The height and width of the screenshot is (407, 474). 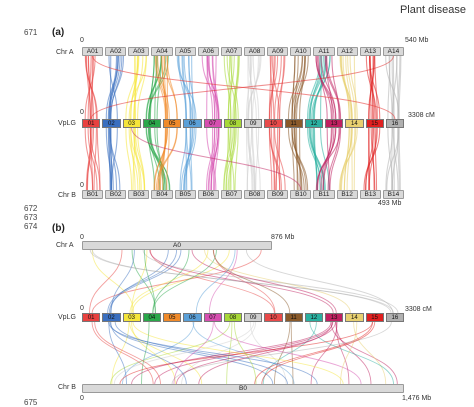 What do you see at coordinates (192, 317) in the screenshot?
I see `panel-b-lg-06: 06` at bounding box center [192, 317].